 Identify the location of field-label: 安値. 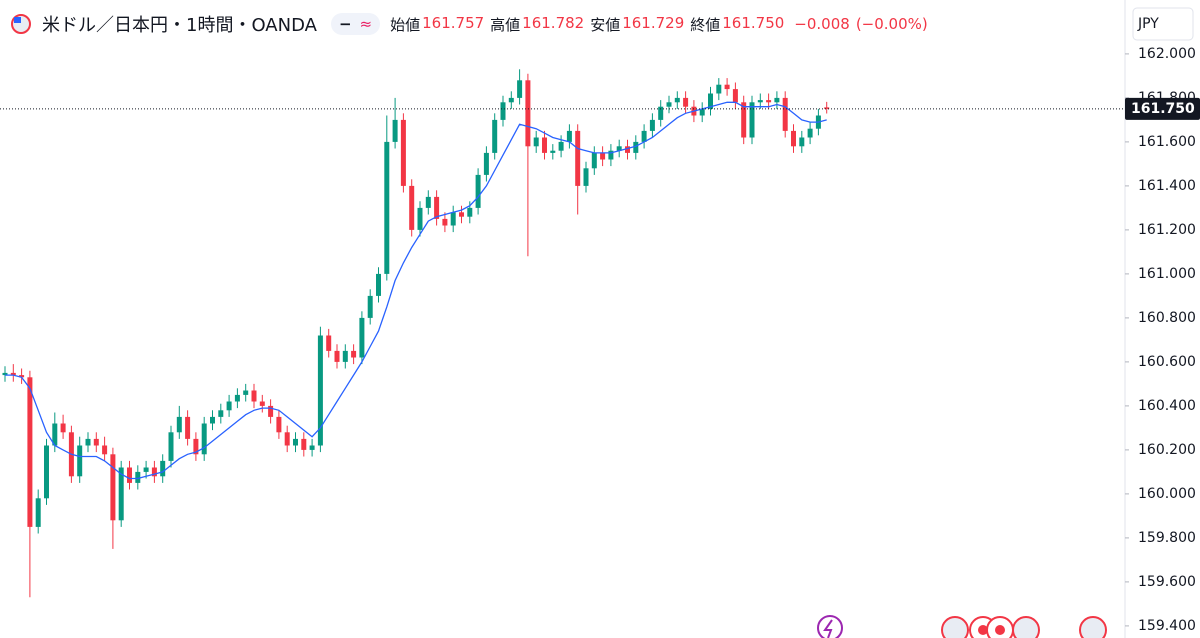
(605, 24).